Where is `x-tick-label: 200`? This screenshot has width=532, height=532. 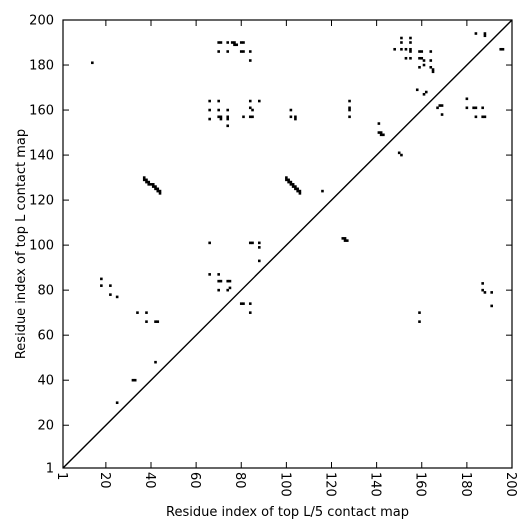
x-tick-label: 200 is located at coordinates (510, 484).